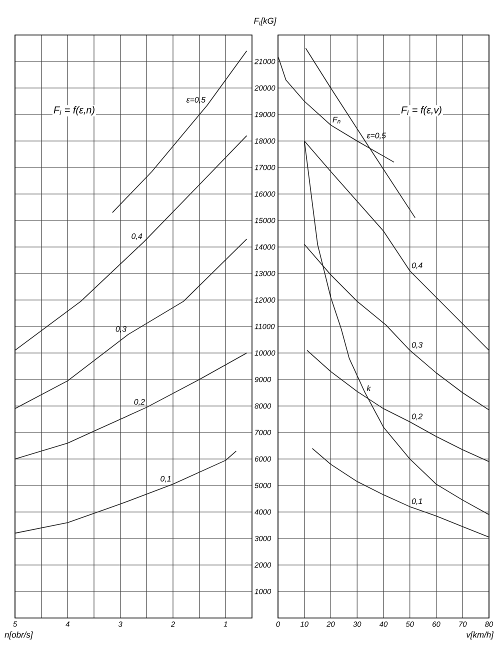 This screenshot has height=665, width=500. I want to click on y-axis-title: F$_{i}$[kG], so click(265, 22).